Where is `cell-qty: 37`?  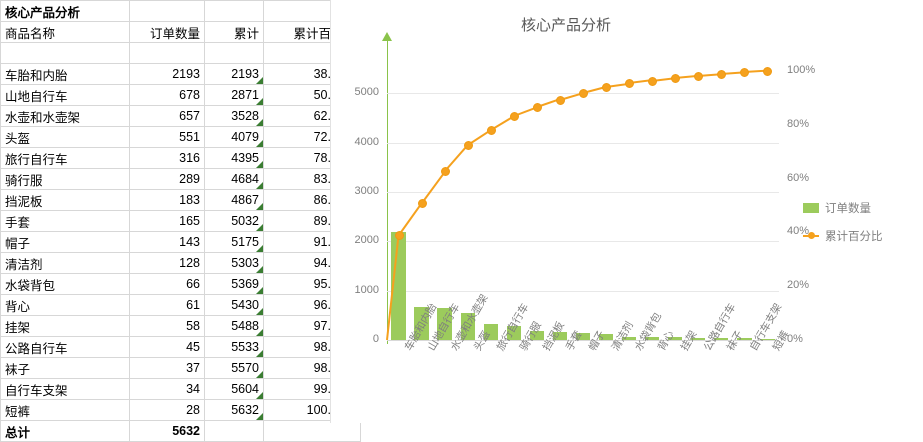 cell-qty: 37 is located at coordinates (167, 368).